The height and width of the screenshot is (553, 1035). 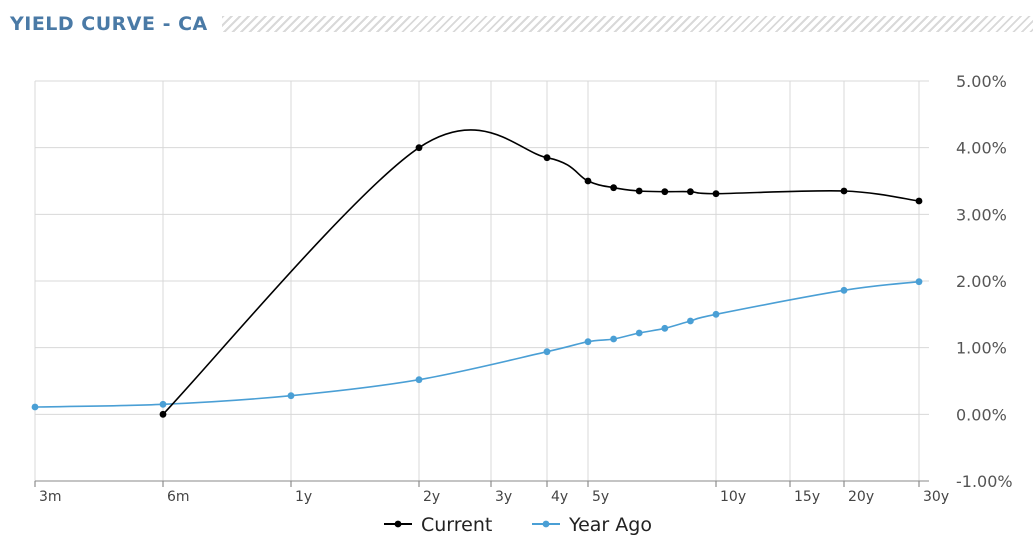 I want to click on y-tick-label: 4.00%, so click(x=981, y=148).